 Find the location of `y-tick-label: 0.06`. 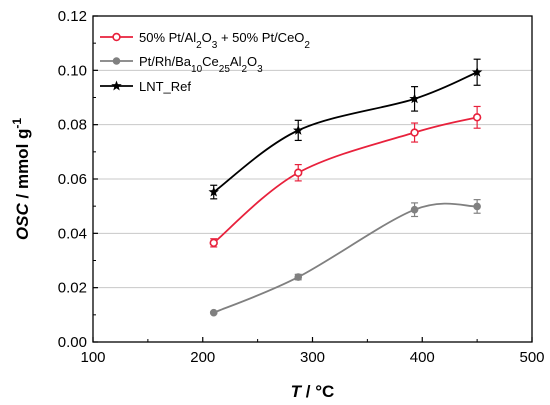

y-tick-label: 0.06 is located at coordinates (72, 179).